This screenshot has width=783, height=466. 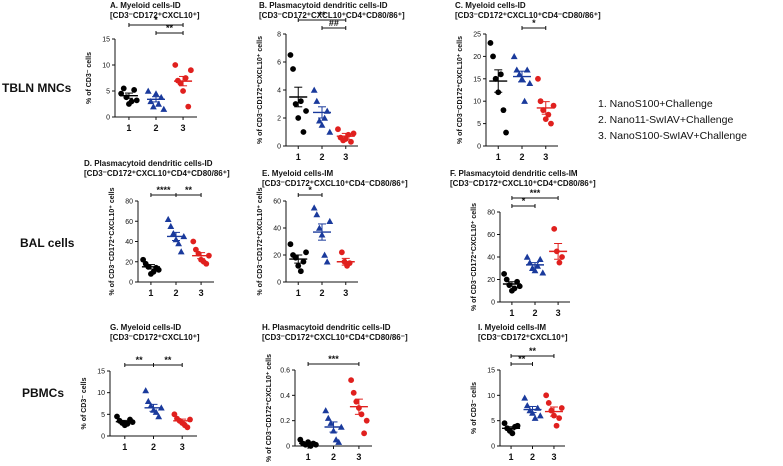 What do you see at coordinates (89, 78) in the screenshot?
I see `y-axis-label: % of CD3⁻ cells` at bounding box center [89, 78].